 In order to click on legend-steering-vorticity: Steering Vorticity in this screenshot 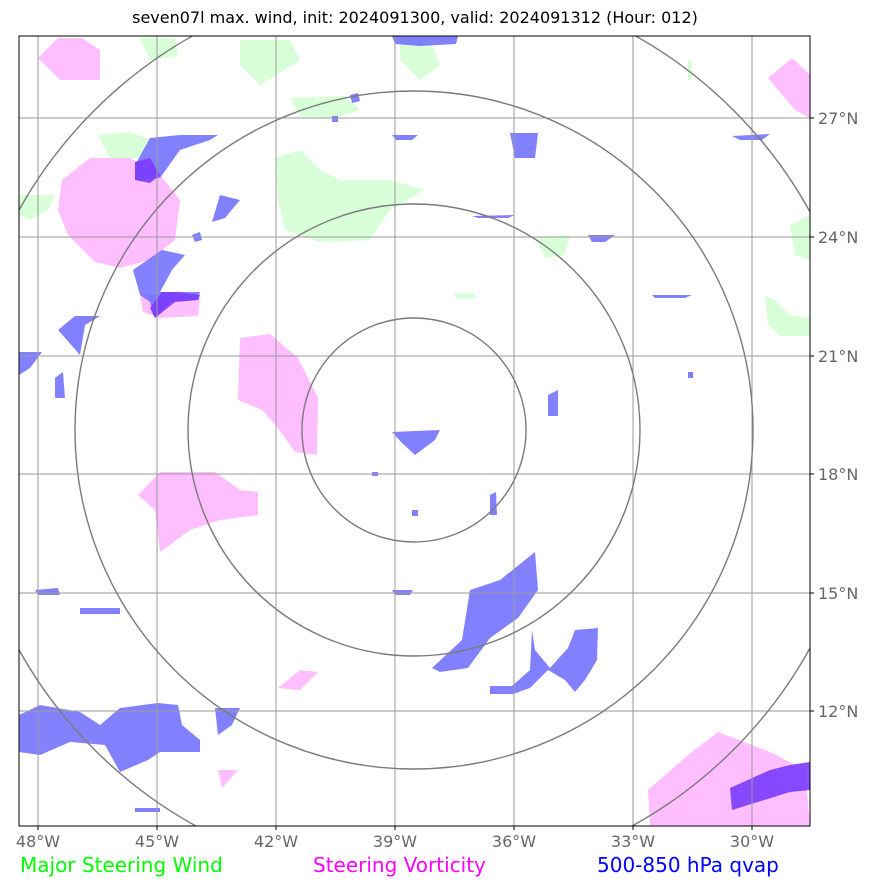, I will do `click(399, 865)`.